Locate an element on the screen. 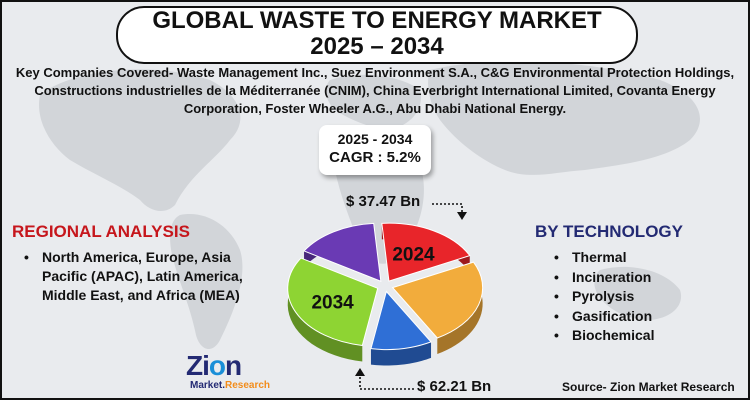 This screenshot has height=400, width=750. value-label-2034: $ 62.21 Bn is located at coordinates (454, 386).